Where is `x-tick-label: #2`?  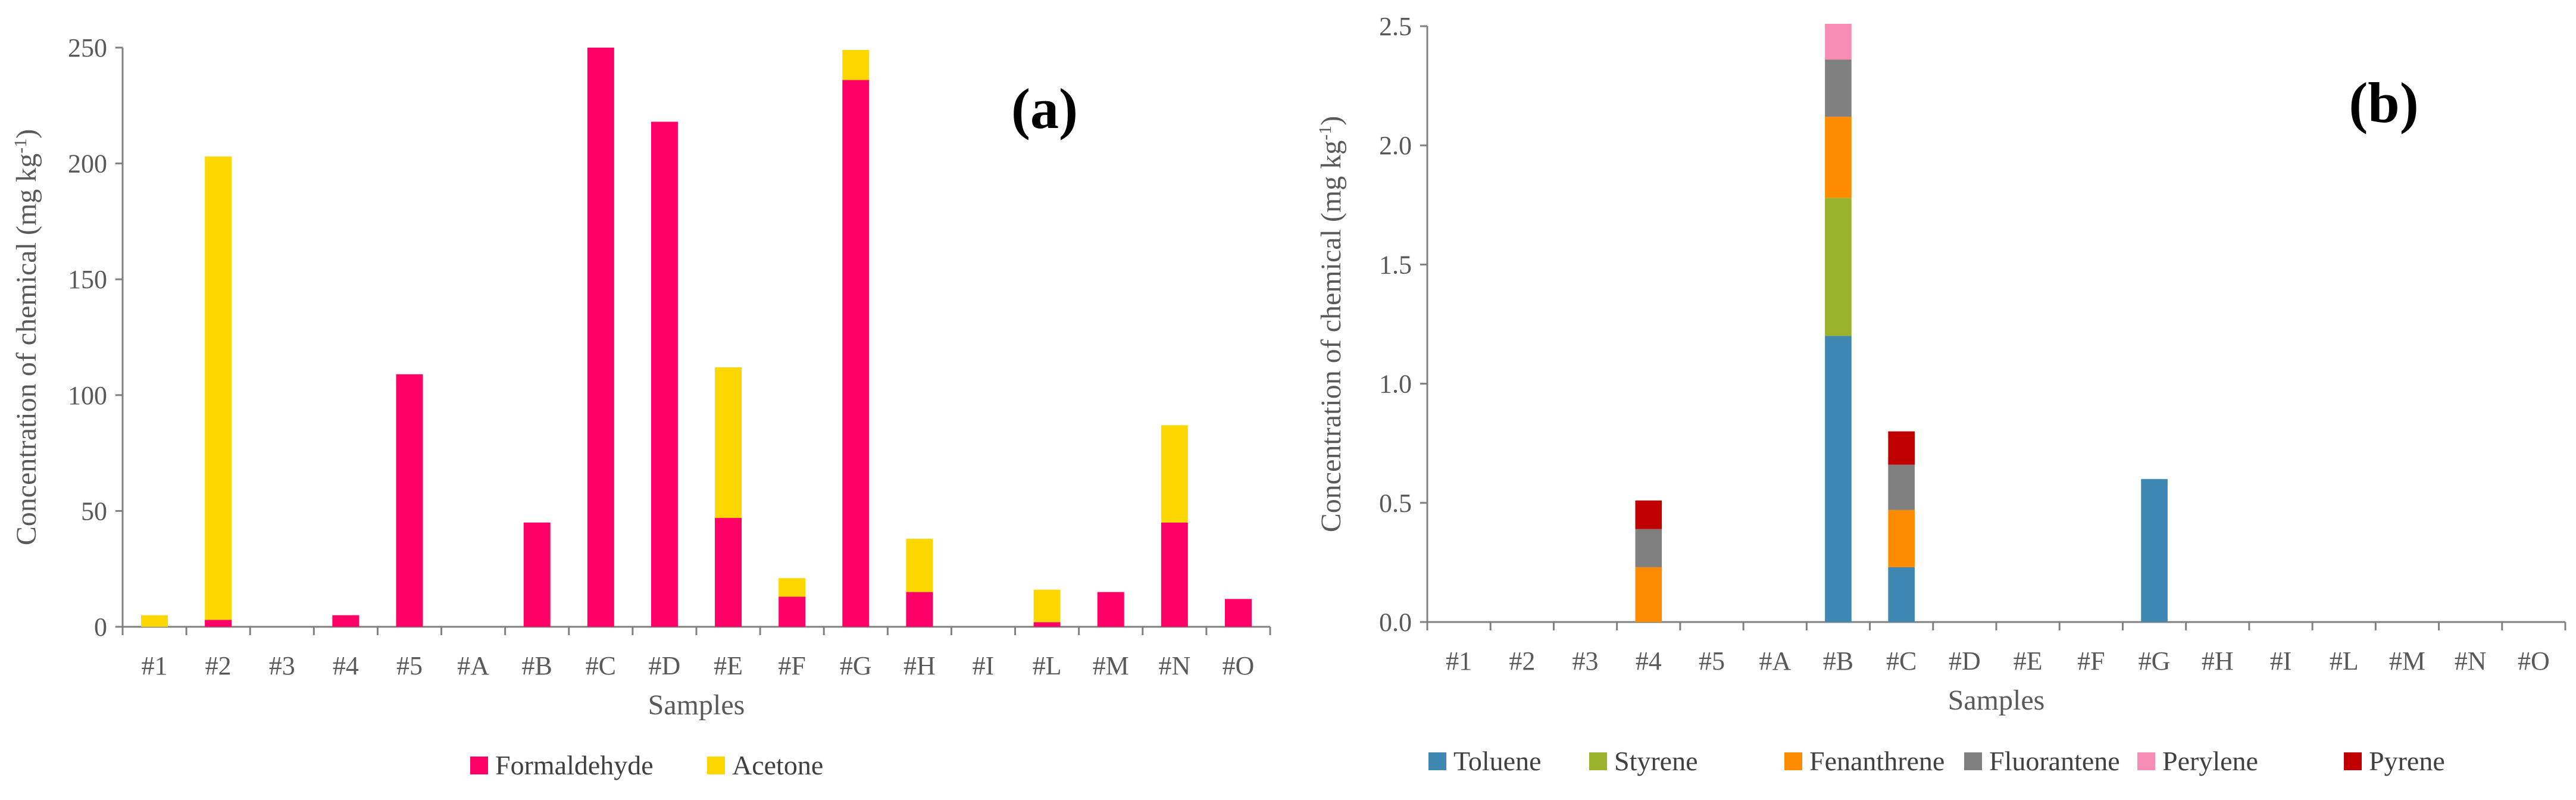 x-tick-label: #2 is located at coordinates (1522, 661).